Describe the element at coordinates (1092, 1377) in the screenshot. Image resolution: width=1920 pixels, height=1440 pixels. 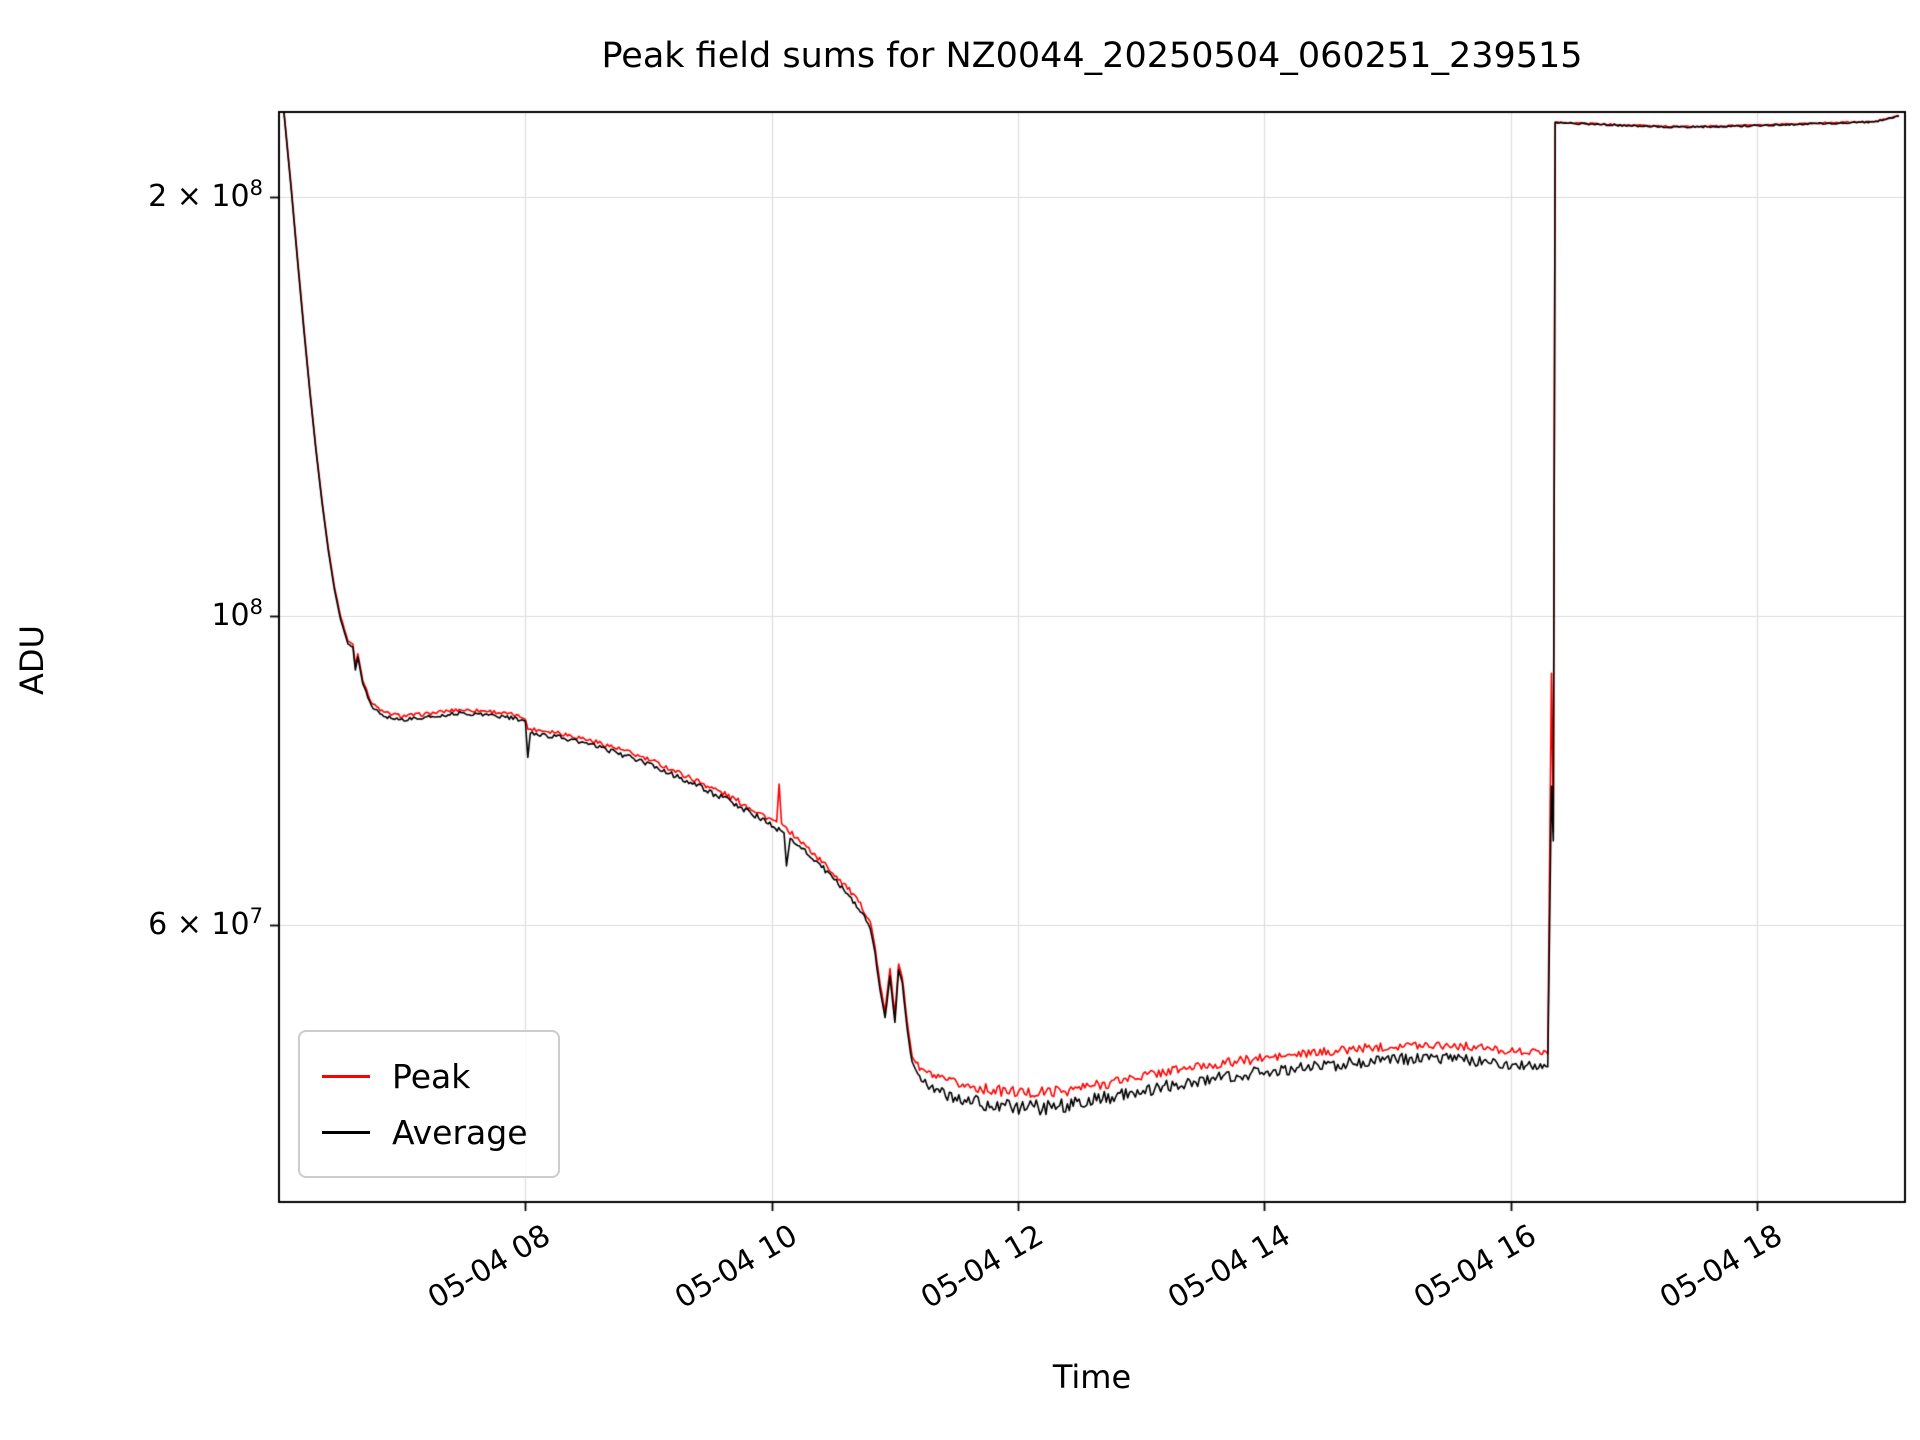
I see `x-axis-label: Time` at that location.